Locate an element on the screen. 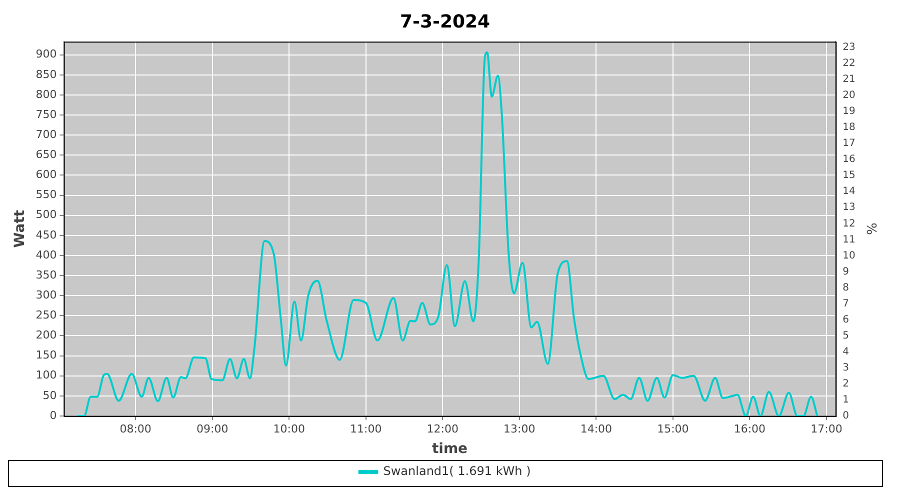 The width and height of the screenshot is (900, 500). x-tick-label: 12:00 is located at coordinates (442, 429).